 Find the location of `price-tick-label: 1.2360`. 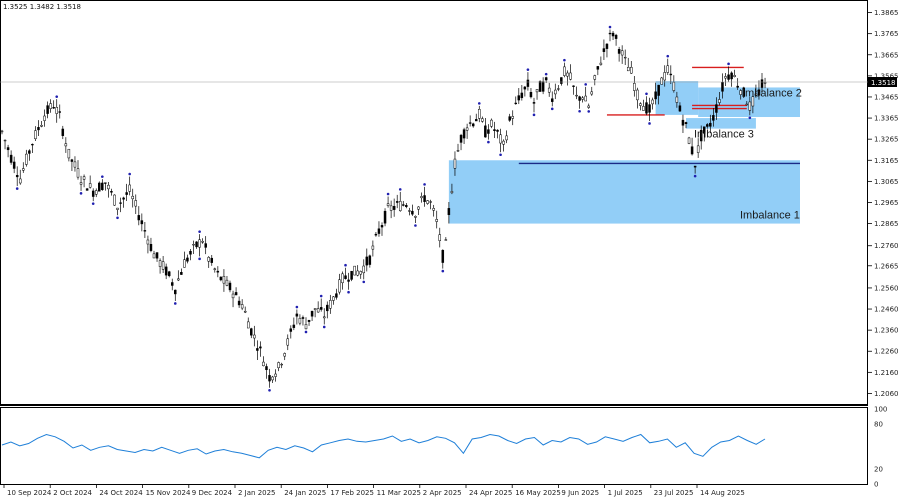

price-tick-label: 1.2360 is located at coordinates (886, 331).